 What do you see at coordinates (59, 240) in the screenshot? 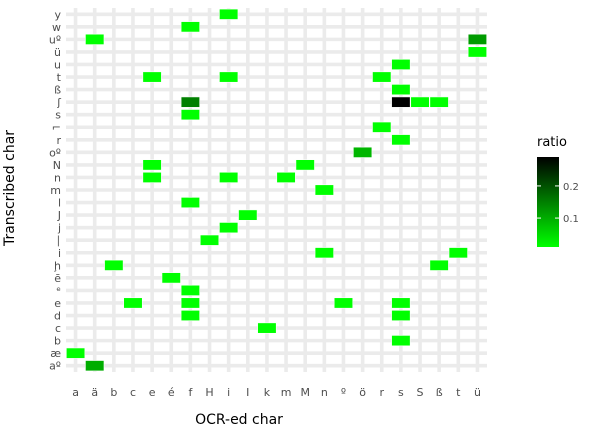
I see `y-tick-label: ∣` at bounding box center [59, 240].